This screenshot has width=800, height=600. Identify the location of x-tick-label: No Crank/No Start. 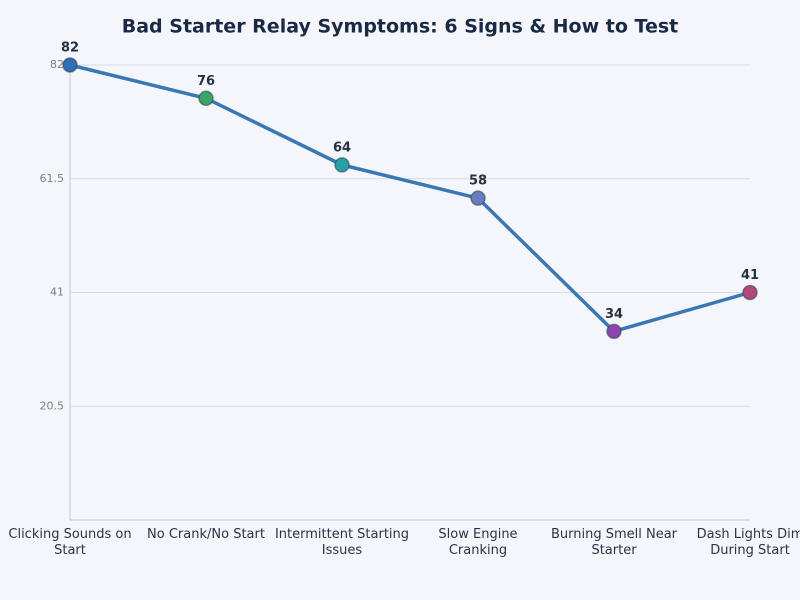
(206, 534).